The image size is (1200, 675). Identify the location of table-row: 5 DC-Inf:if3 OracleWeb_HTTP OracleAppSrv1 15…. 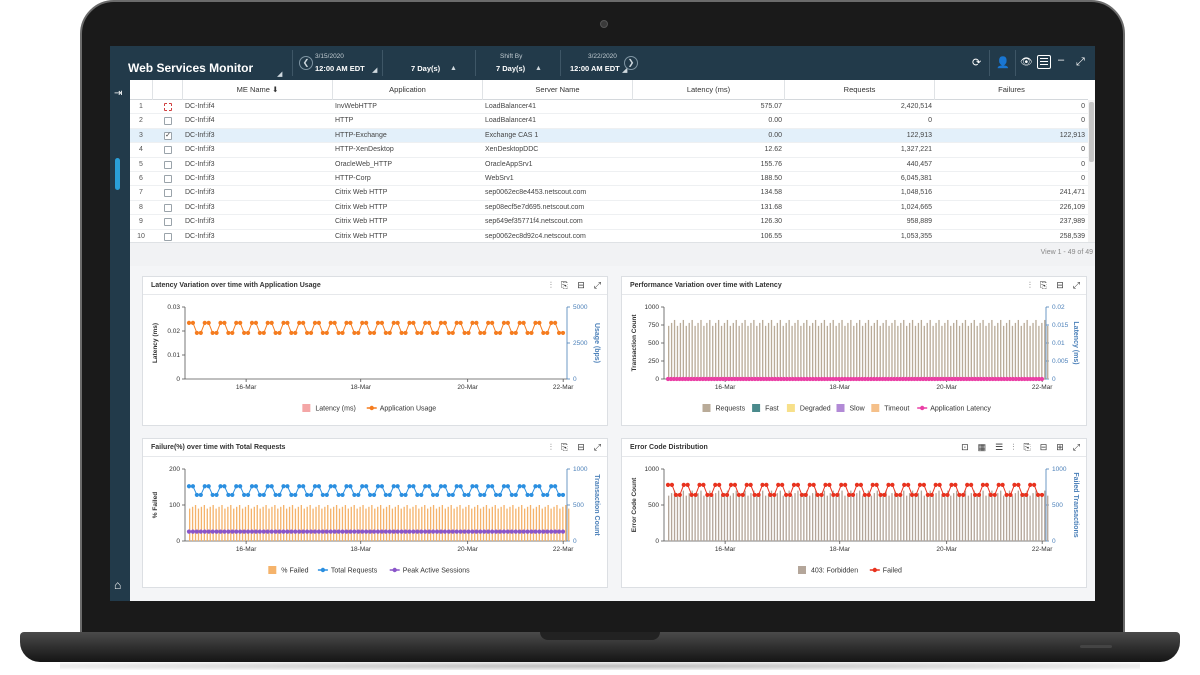
(609, 165).